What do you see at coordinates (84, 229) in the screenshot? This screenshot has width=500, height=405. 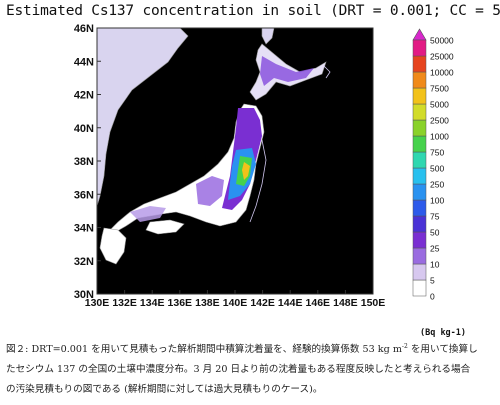 I see `lat-tick-label: 34N` at bounding box center [84, 229].